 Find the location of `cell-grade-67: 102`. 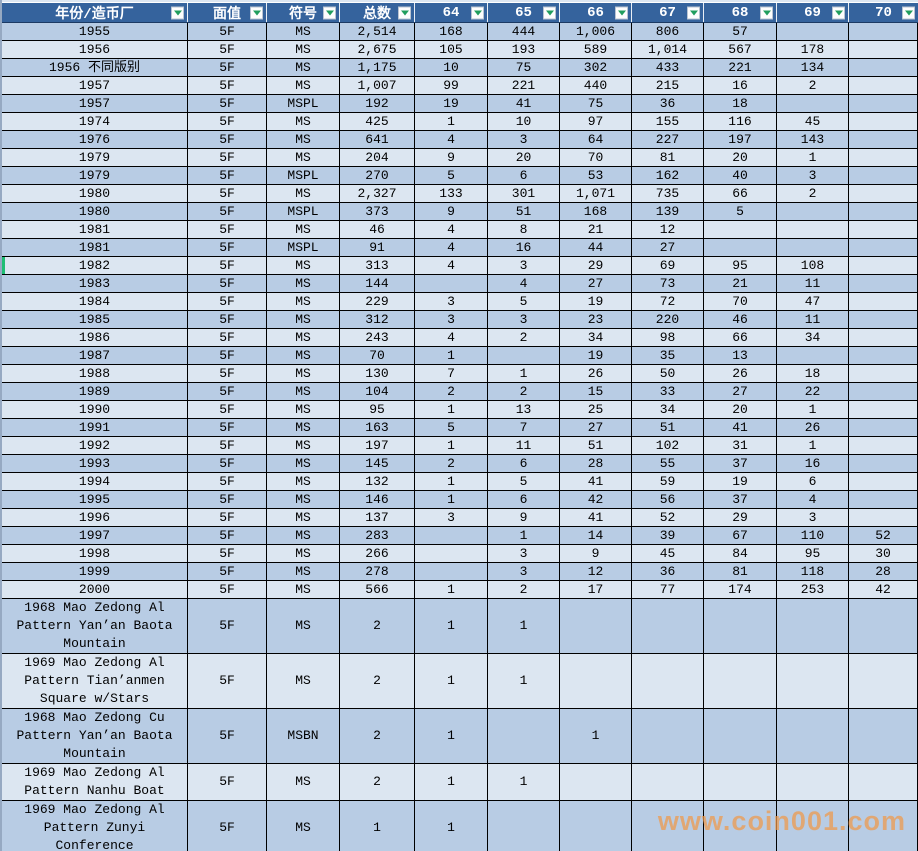

cell-grade-67: 102 is located at coordinates (668, 445).